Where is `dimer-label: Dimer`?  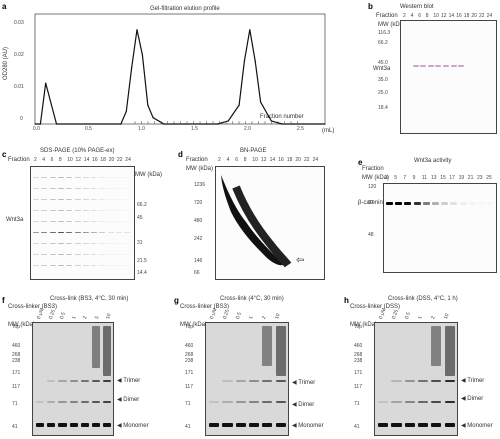
dimer-label: Dimer is located at coordinates (131, 400).